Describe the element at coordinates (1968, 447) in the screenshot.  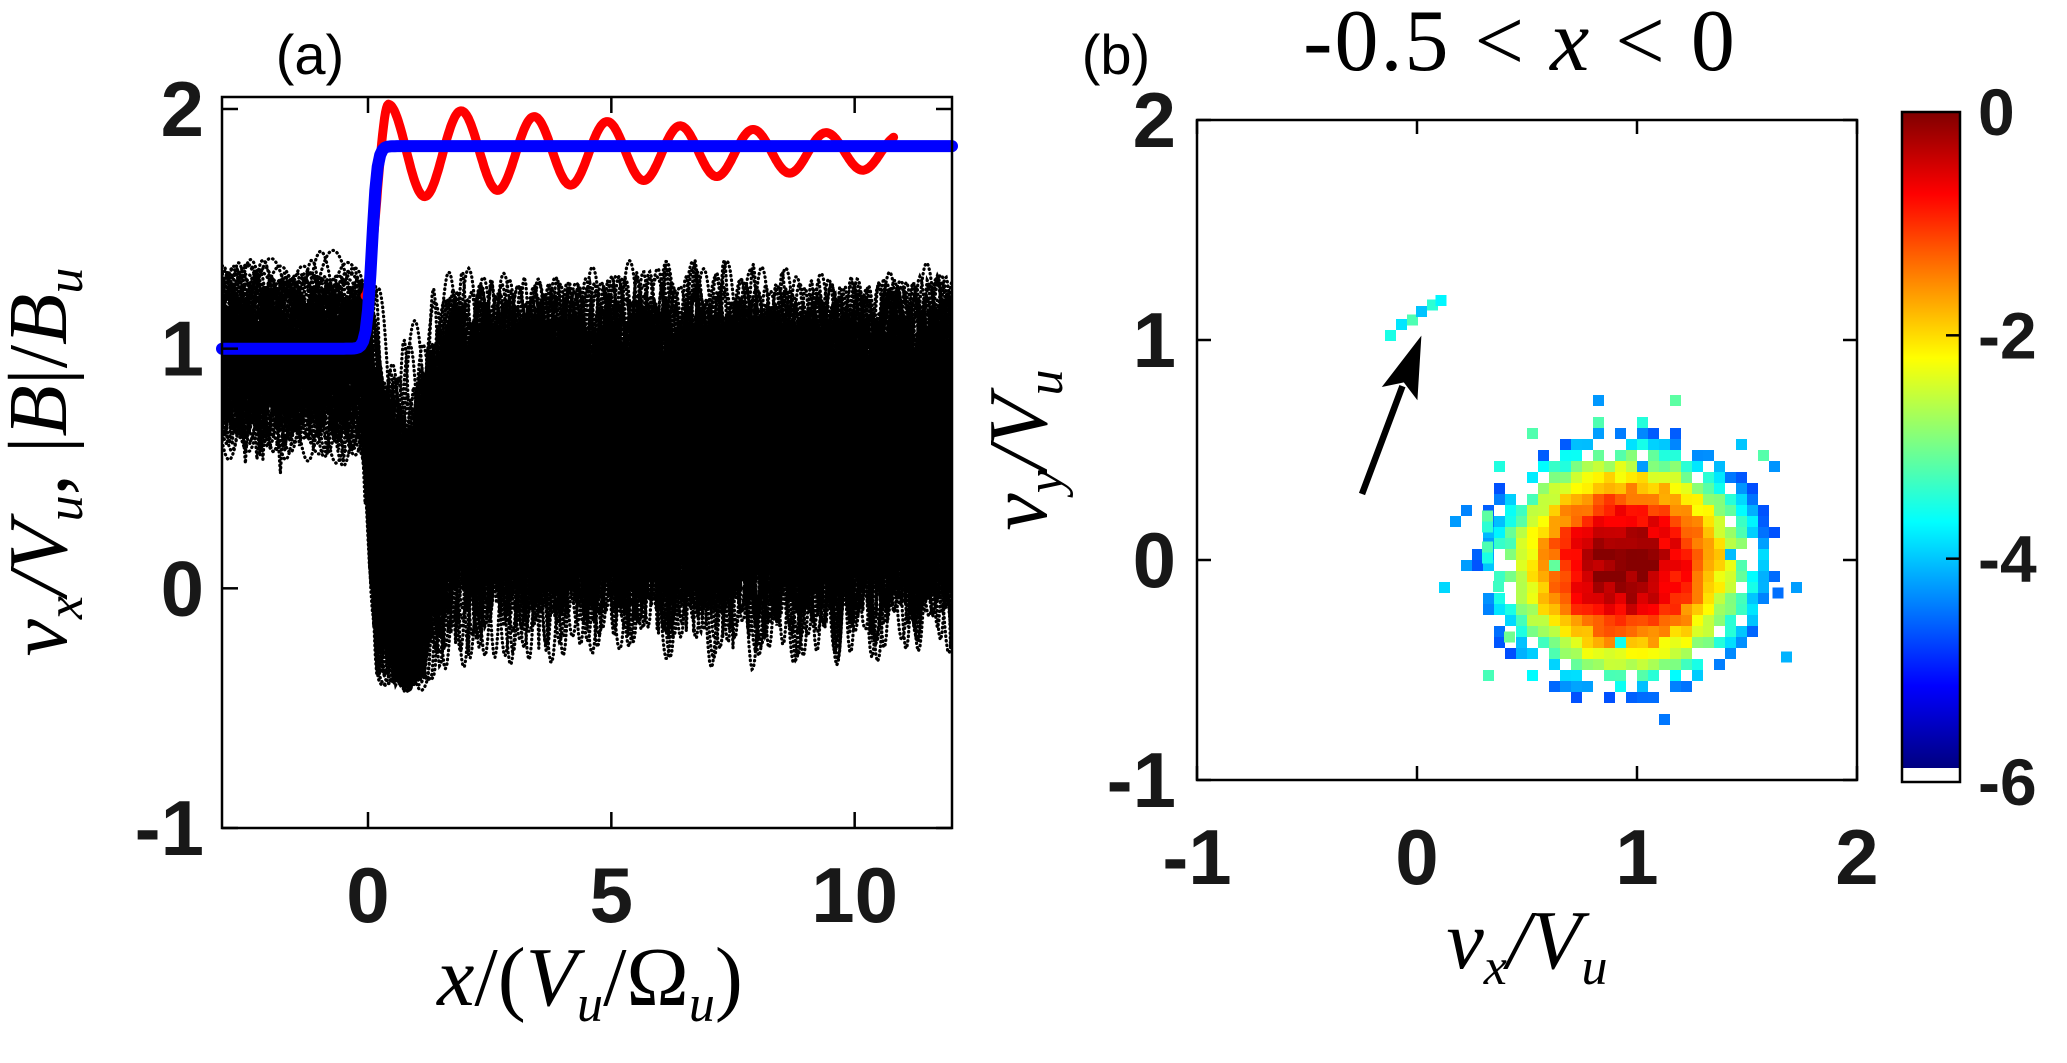
I see `colorbar: 0 -2 -4 -6` at that location.